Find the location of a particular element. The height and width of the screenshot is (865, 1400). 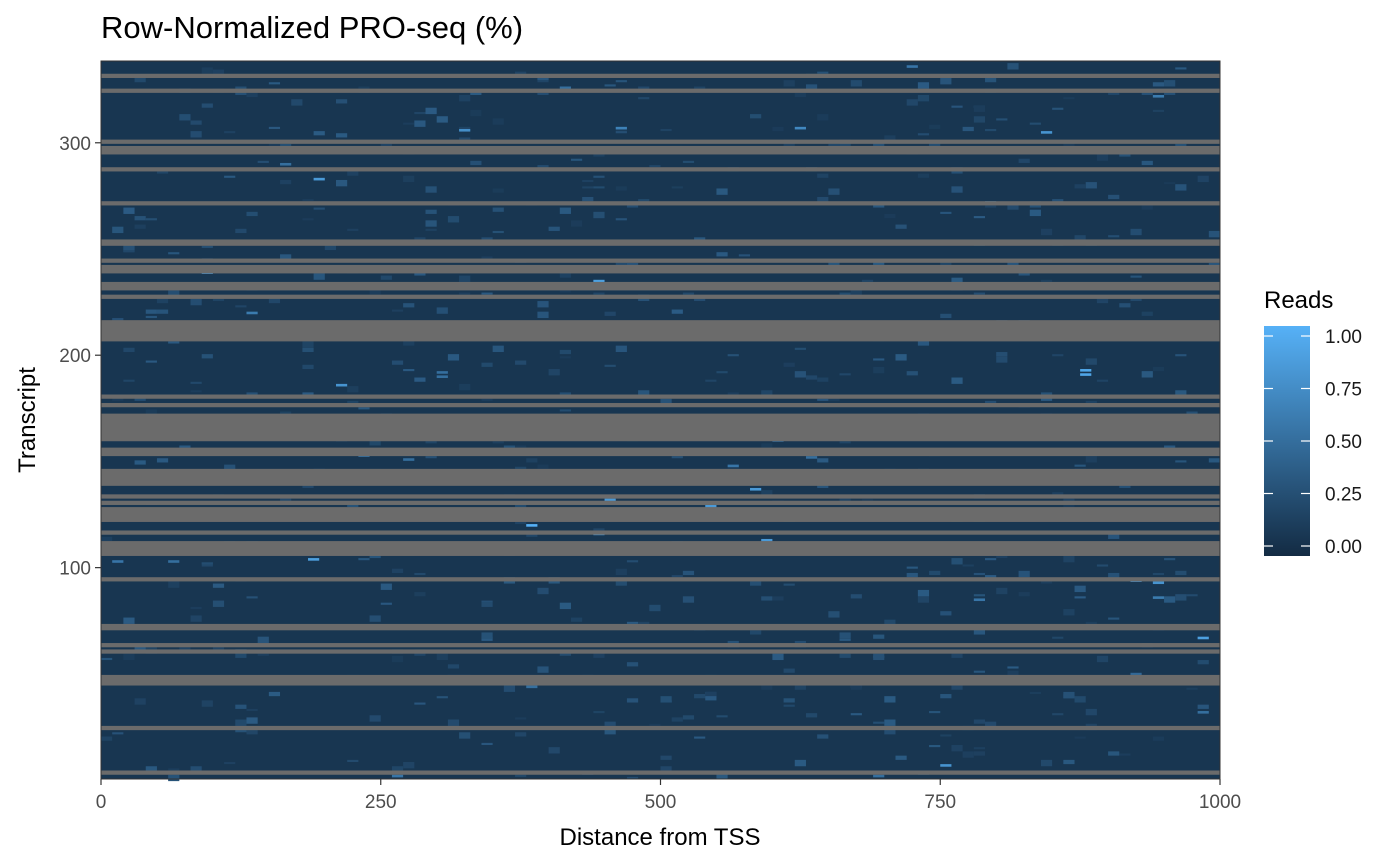

x-axis-title: Distance from TSS is located at coordinates (660, 837).